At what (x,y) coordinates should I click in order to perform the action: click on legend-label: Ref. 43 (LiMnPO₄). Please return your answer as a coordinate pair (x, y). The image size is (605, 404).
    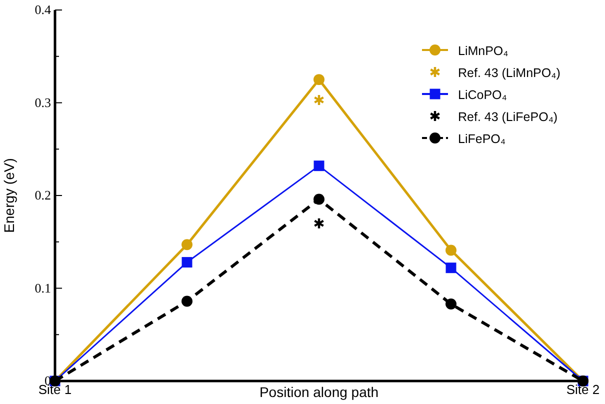
    Looking at the image, I should click on (509, 73).